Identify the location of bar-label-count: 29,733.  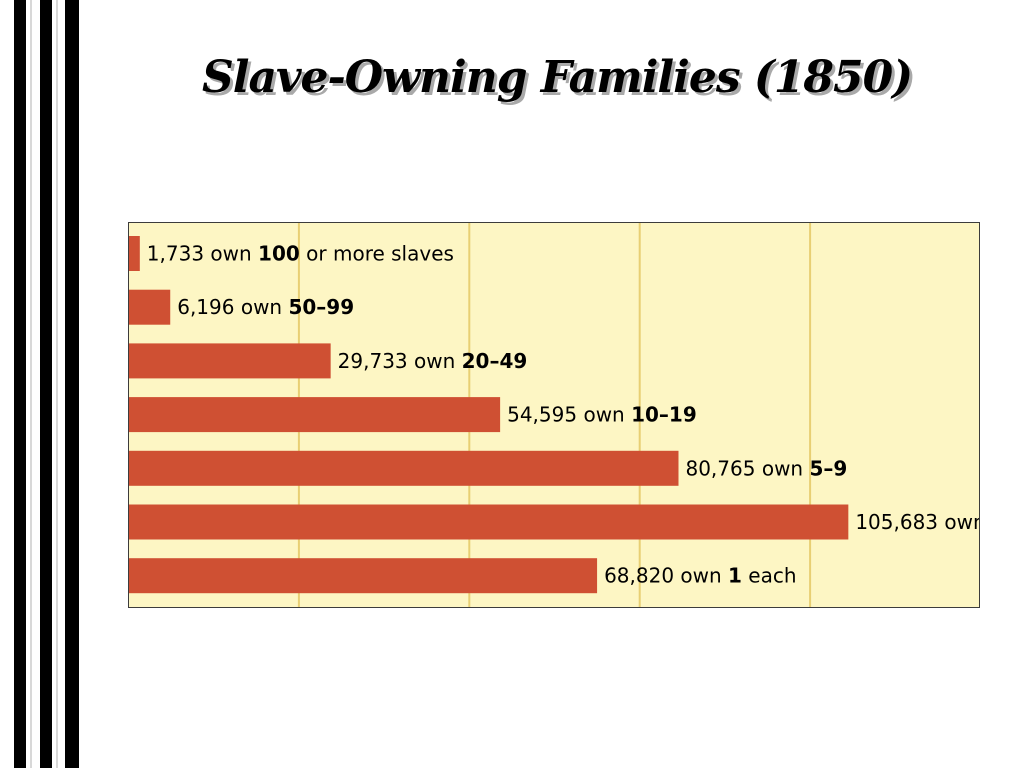
(373, 361).